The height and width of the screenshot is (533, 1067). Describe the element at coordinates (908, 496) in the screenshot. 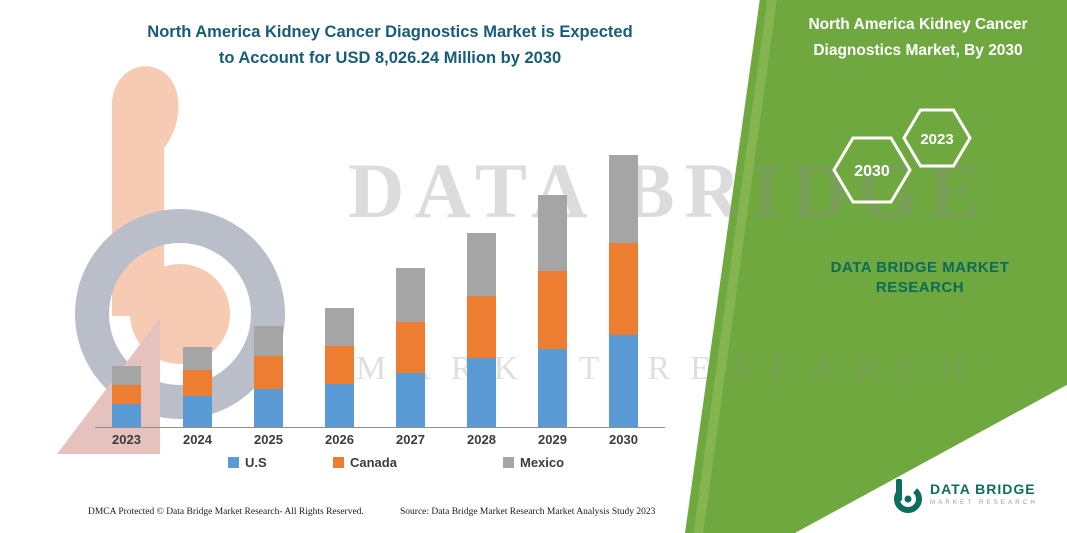

I see `databridge-logo-icon` at that location.